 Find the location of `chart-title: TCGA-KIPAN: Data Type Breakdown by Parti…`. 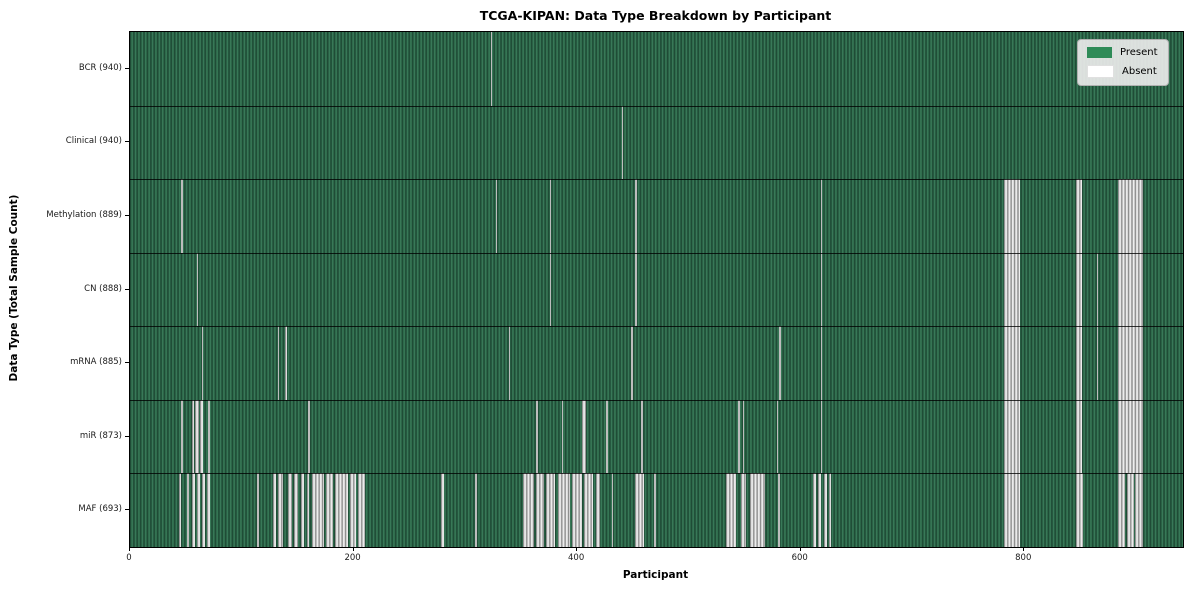

chart-title: TCGA-KIPAN: Data Type Breakdown by Parti… is located at coordinates (655, 15).